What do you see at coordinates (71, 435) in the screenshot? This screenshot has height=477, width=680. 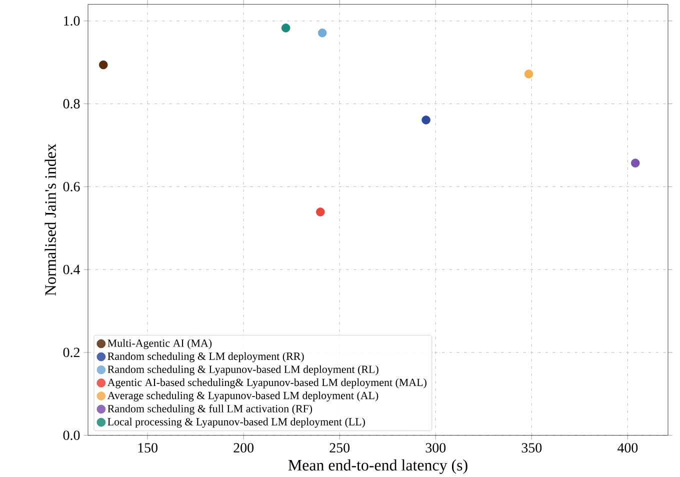 I see `y-tick-label: 0.0` at bounding box center [71, 435].